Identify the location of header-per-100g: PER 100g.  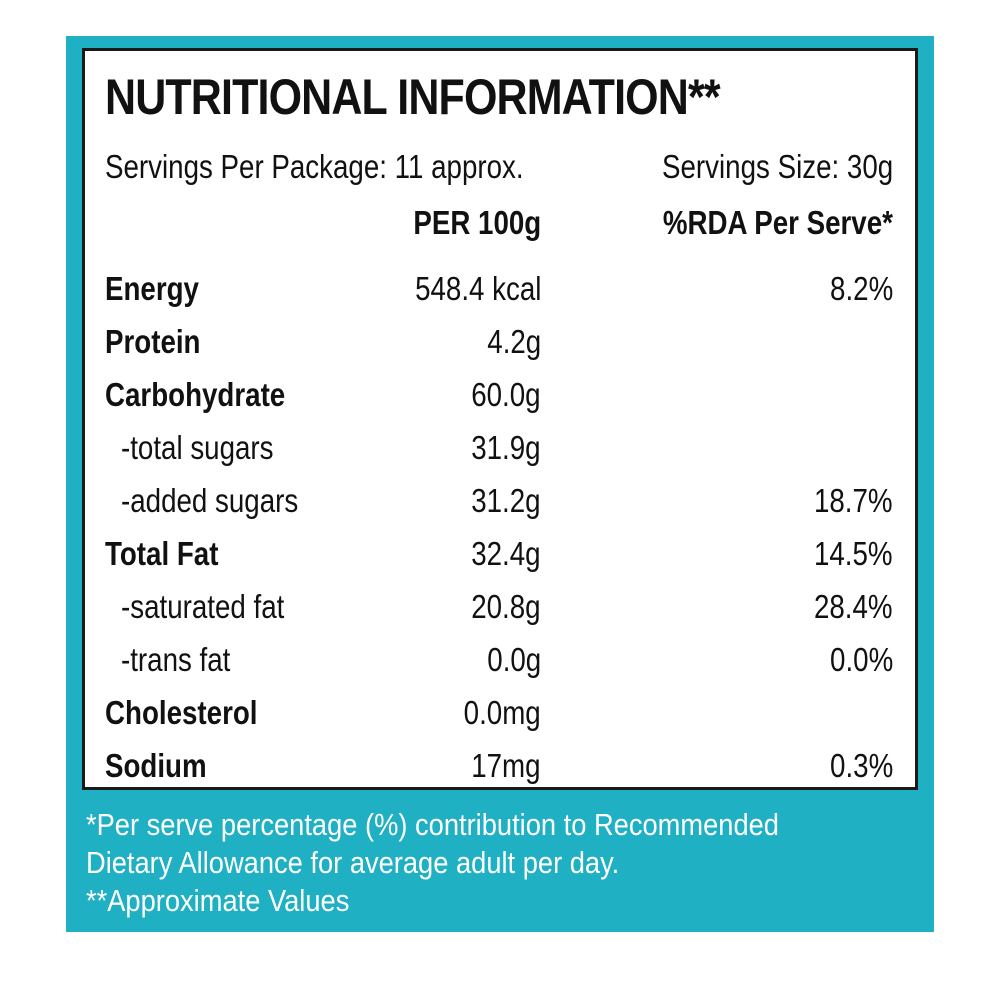
(477, 222).